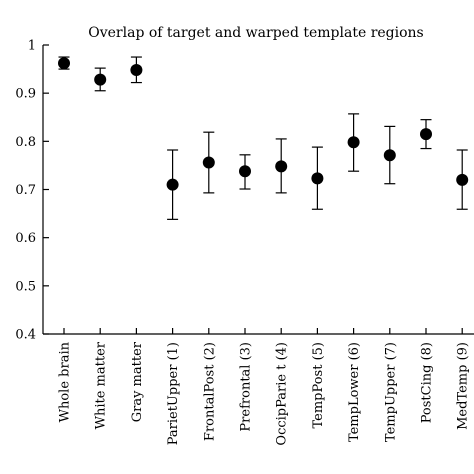 The height and width of the screenshot is (474, 474). I want to click on x-tick-label: Whole brain, so click(65, 381).